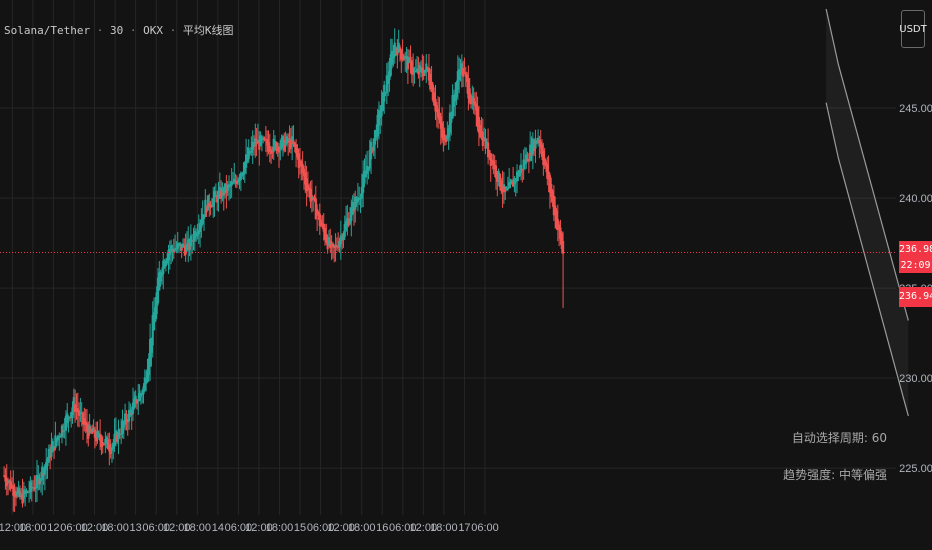 The image size is (932, 550). I want to click on currency-button: USDT, so click(913, 29).